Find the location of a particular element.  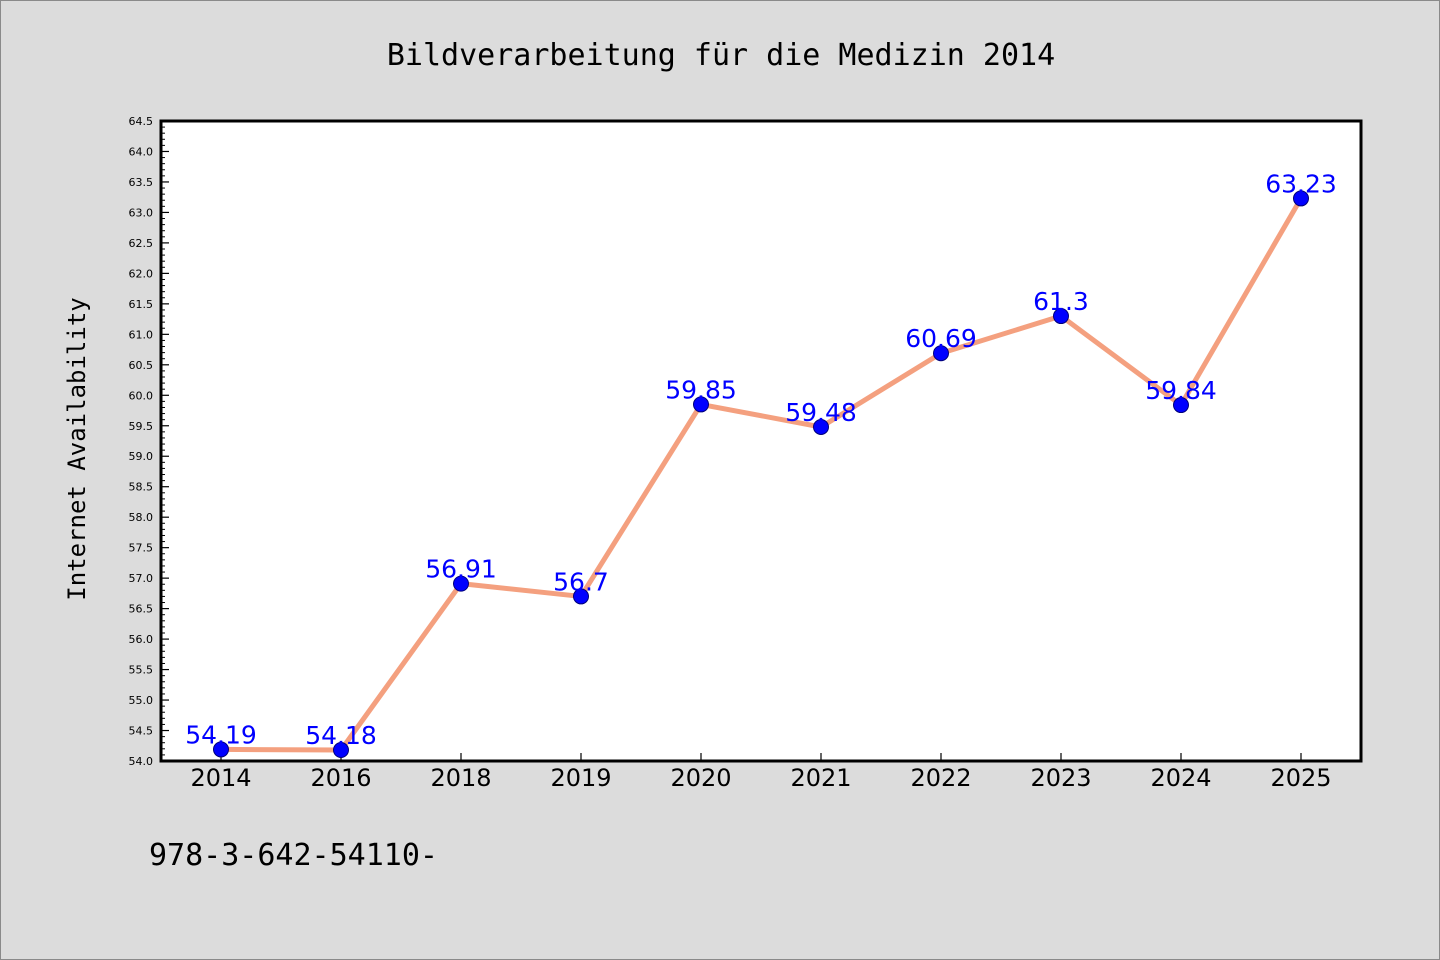

x-tick-label: 2019 is located at coordinates (580, 778).